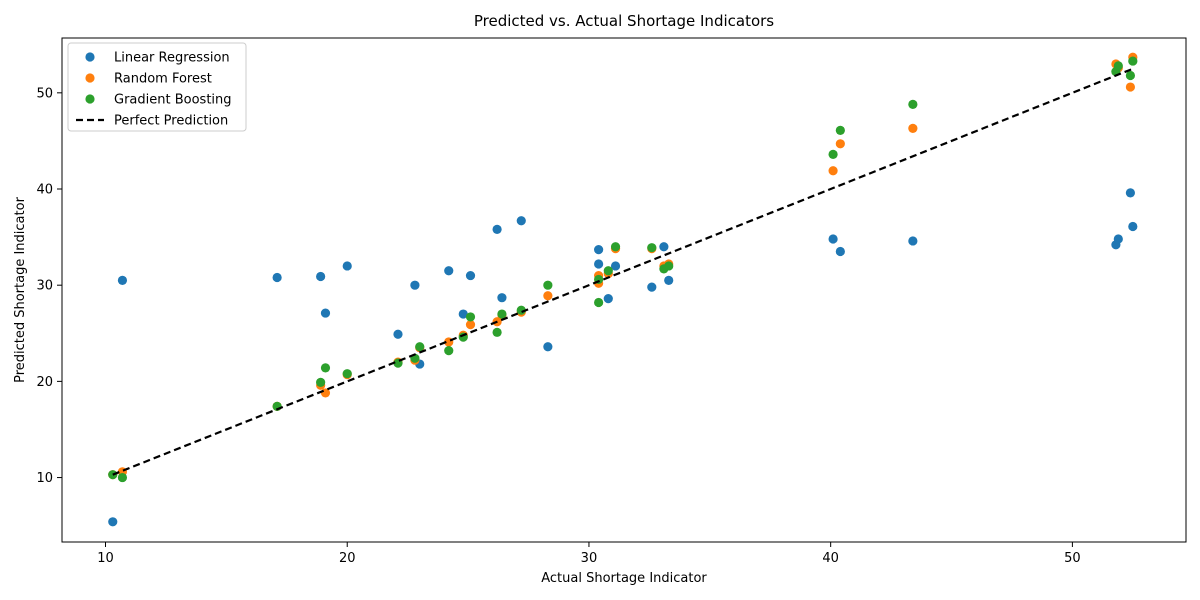 This screenshot has height=600, width=1200. I want to click on y-tick-label: 50, so click(44, 93).